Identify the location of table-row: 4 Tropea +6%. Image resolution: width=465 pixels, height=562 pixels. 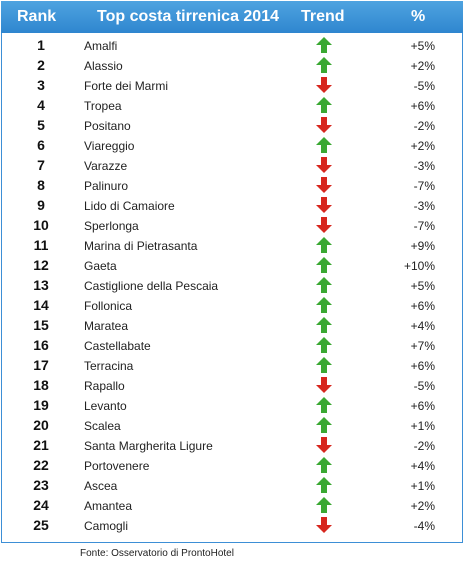
(232, 105).